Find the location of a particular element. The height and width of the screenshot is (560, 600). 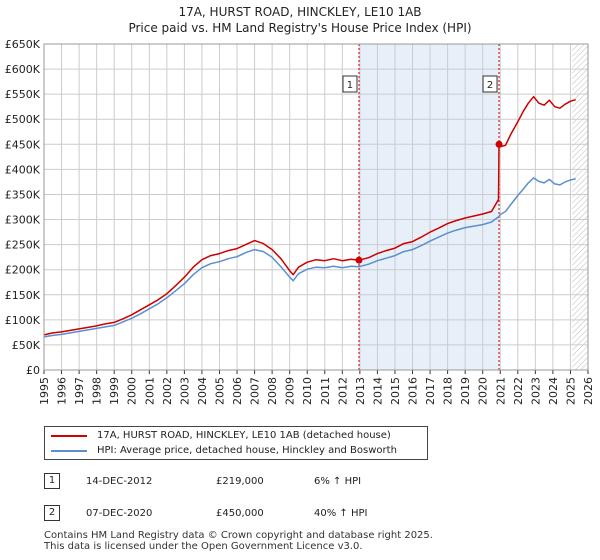

x-tick-label: 2021 is located at coordinates (500, 391).